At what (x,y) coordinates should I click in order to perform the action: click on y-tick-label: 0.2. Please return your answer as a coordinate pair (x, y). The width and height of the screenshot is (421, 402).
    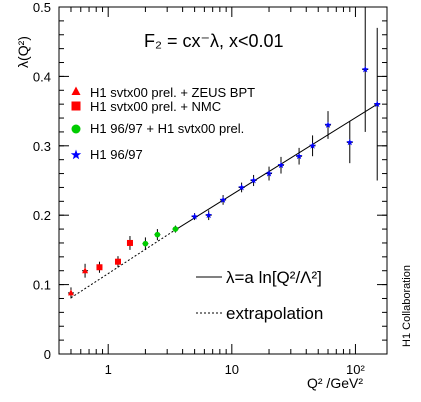
    Looking at the image, I should click on (42, 215).